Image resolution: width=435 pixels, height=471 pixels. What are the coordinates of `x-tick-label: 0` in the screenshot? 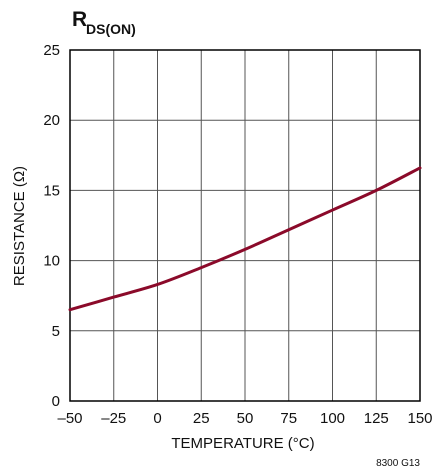 It's located at (157, 418).